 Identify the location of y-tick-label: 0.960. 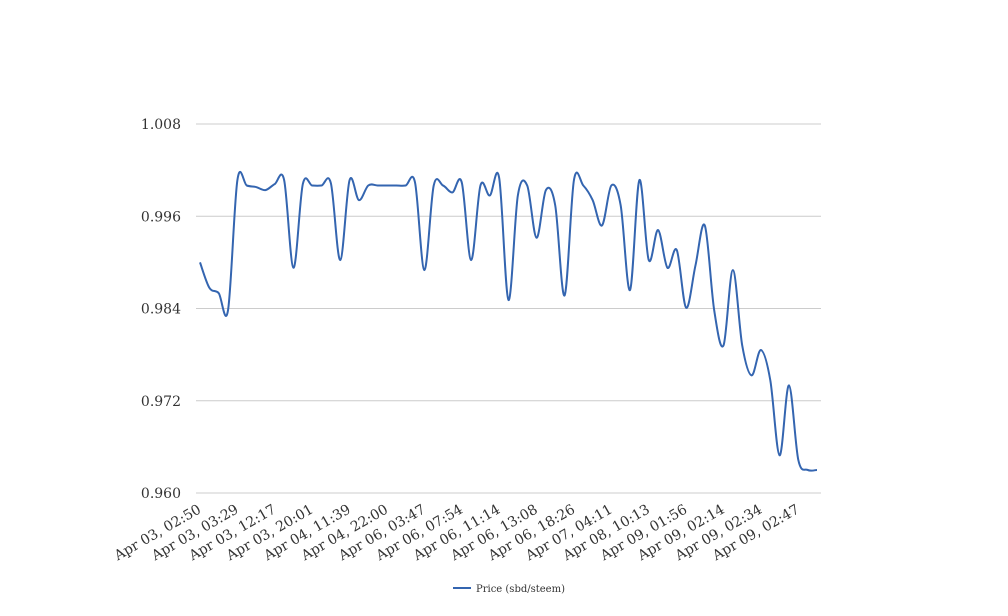
(161, 494).